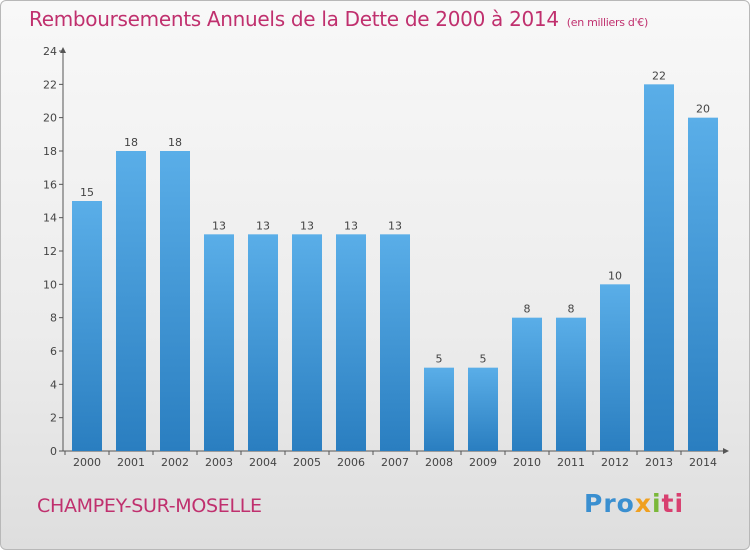 This screenshot has height=550, width=750. I want to click on bar-2009, so click(483, 409).